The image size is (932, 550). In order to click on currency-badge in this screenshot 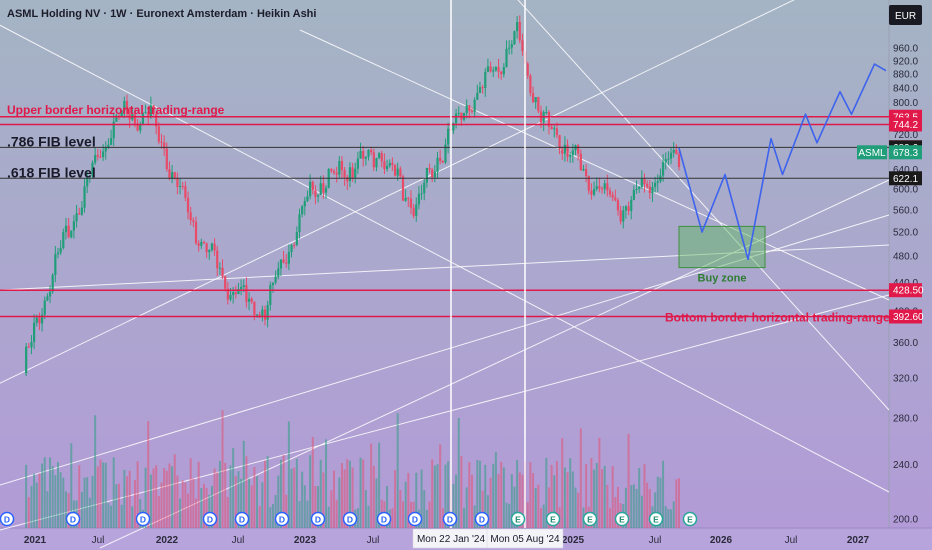, I will do `click(905, 15)`.